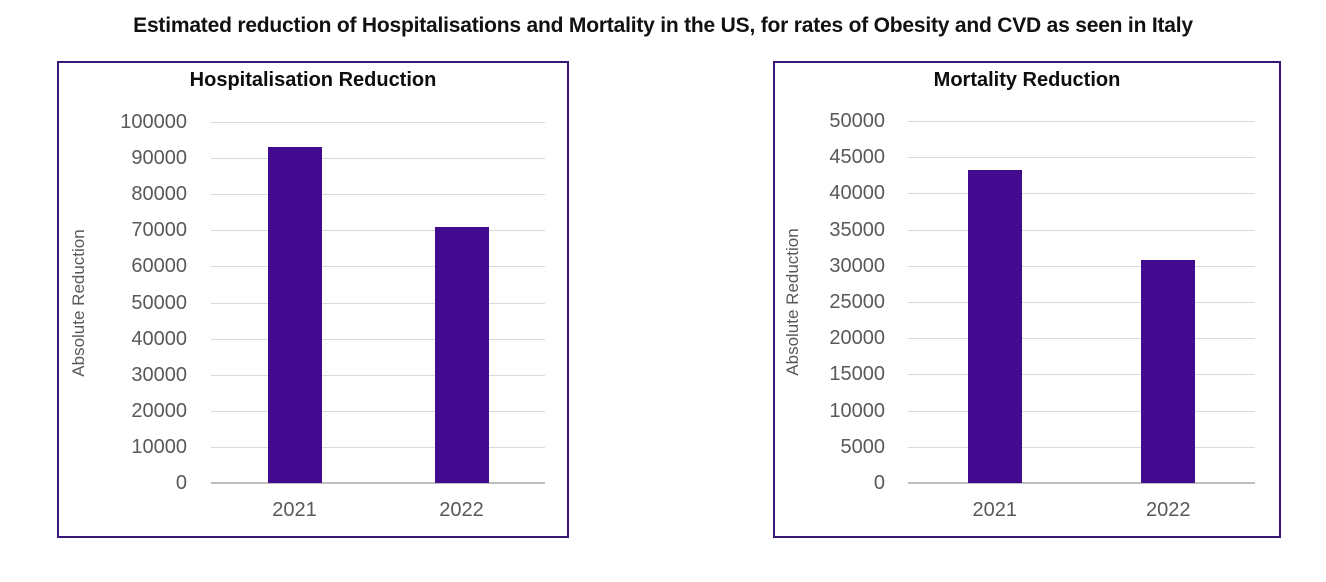 The width and height of the screenshot is (1326, 582). What do you see at coordinates (857, 302) in the screenshot?
I see `y-tick-label: 25000` at bounding box center [857, 302].